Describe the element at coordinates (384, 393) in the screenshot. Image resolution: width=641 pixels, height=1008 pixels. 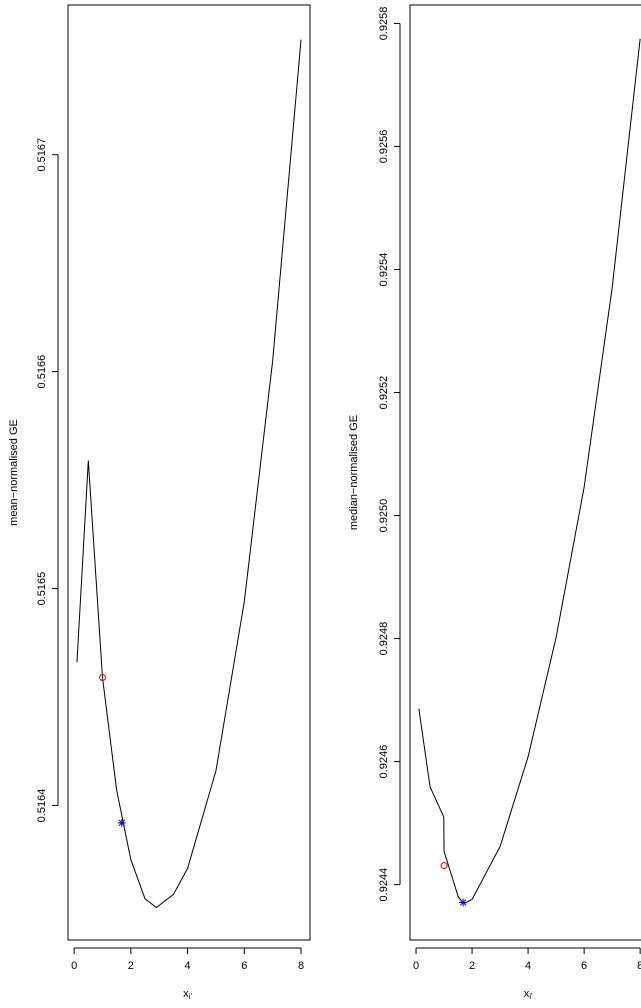
I see `y-tick-label: 0.9252` at that location.